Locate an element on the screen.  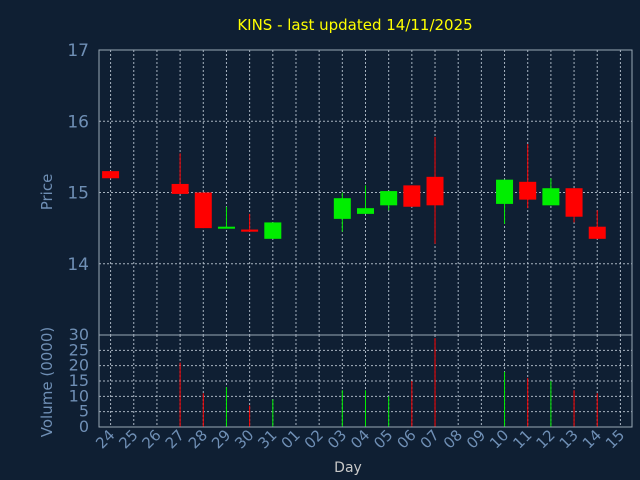
volume-bars is located at coordinates (388, 382).